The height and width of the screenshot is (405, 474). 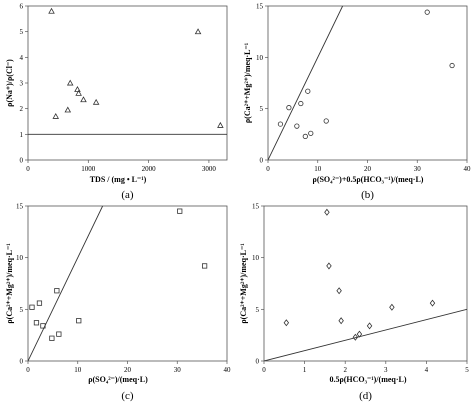 I want to click on y-tick-label: 4, so click(x=22, y=58).